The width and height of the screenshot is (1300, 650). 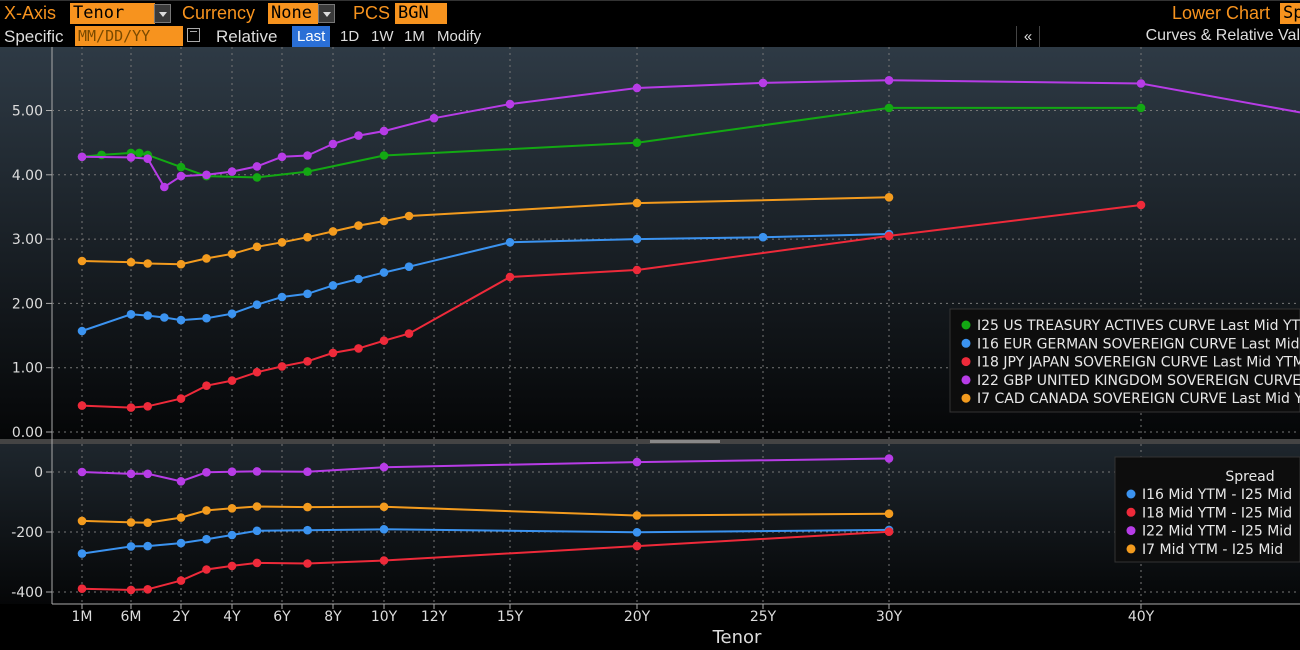 I want to click on xtick-15y: 15Y, so click(x=510, y=617).